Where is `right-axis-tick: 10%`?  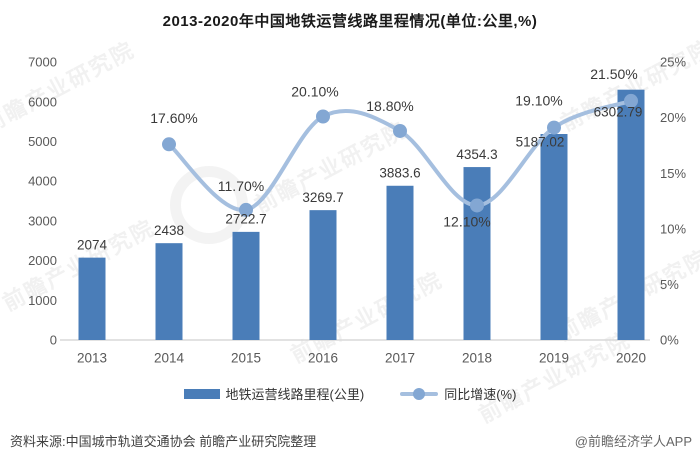 right-axis-tick: 10% is located at coordinates (673, 228).